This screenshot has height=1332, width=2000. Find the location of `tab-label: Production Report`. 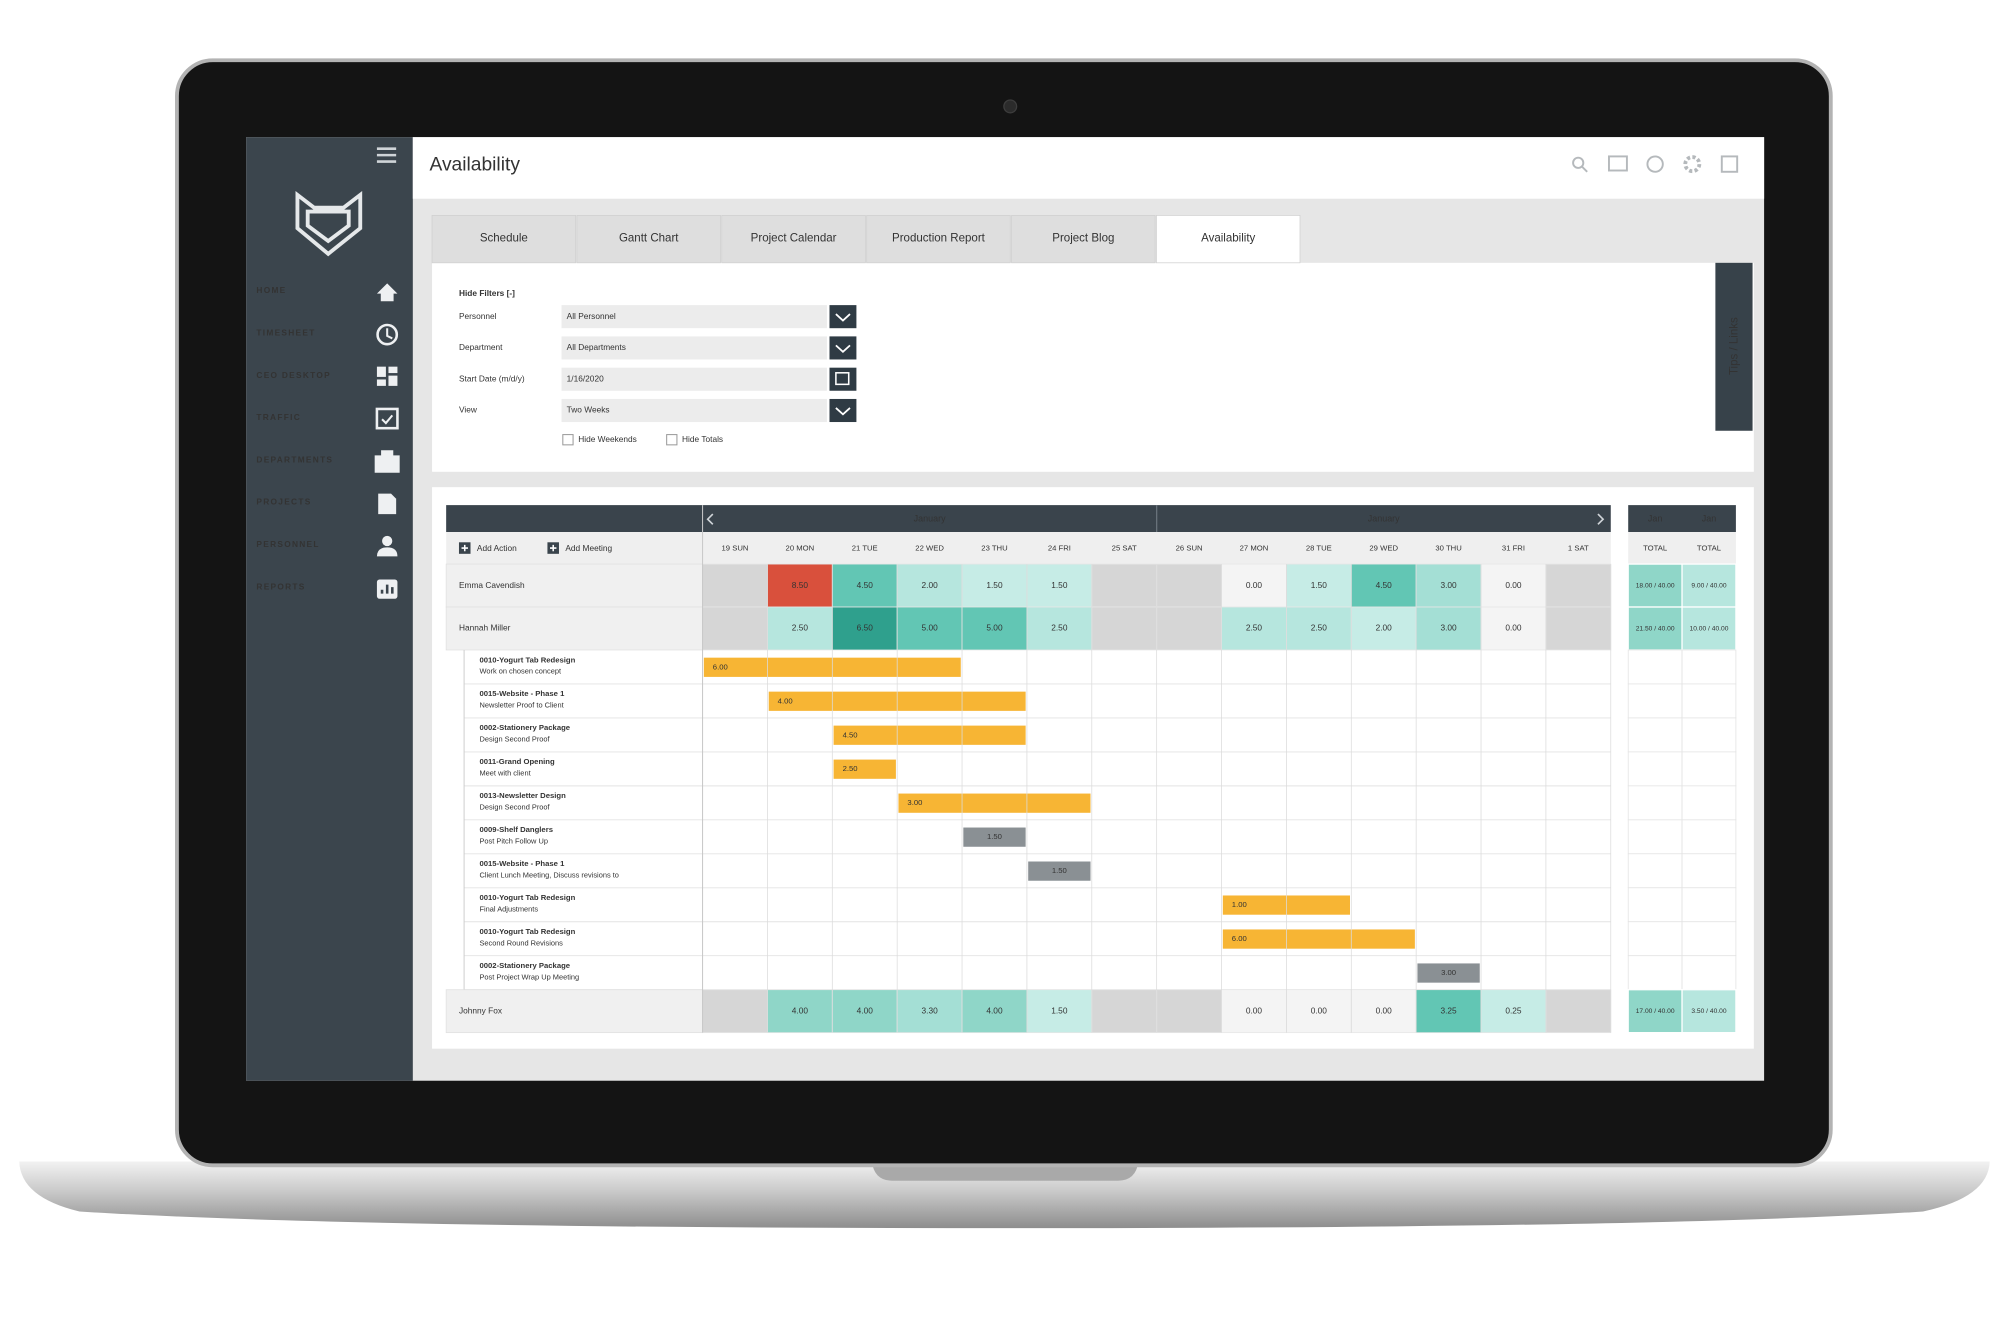

tab-label: Production Report is located at coordinates (939, 238).